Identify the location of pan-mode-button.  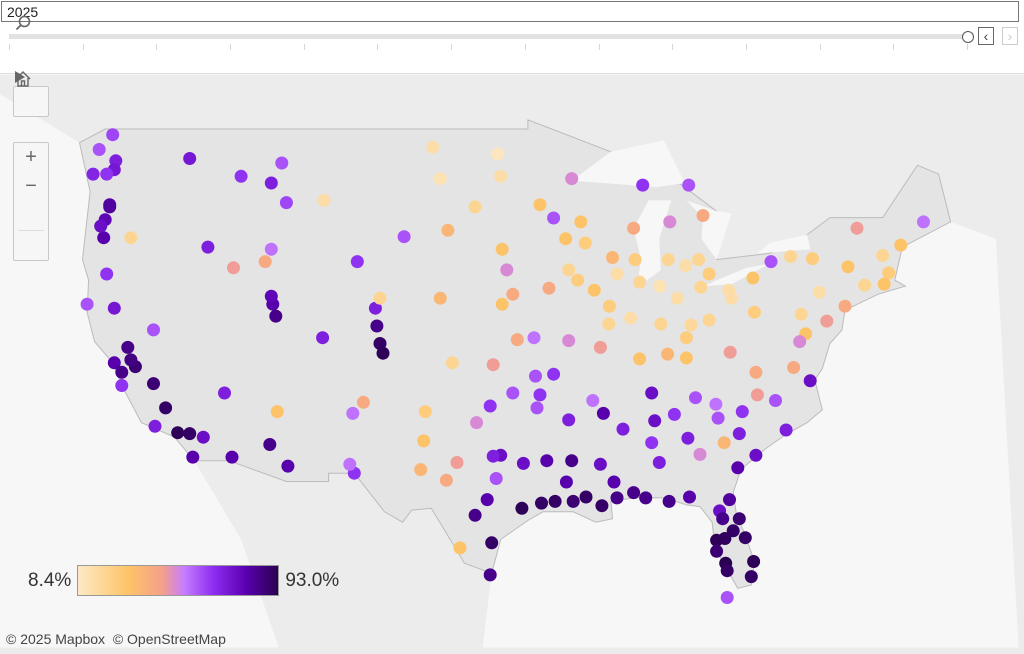
(31, 165).